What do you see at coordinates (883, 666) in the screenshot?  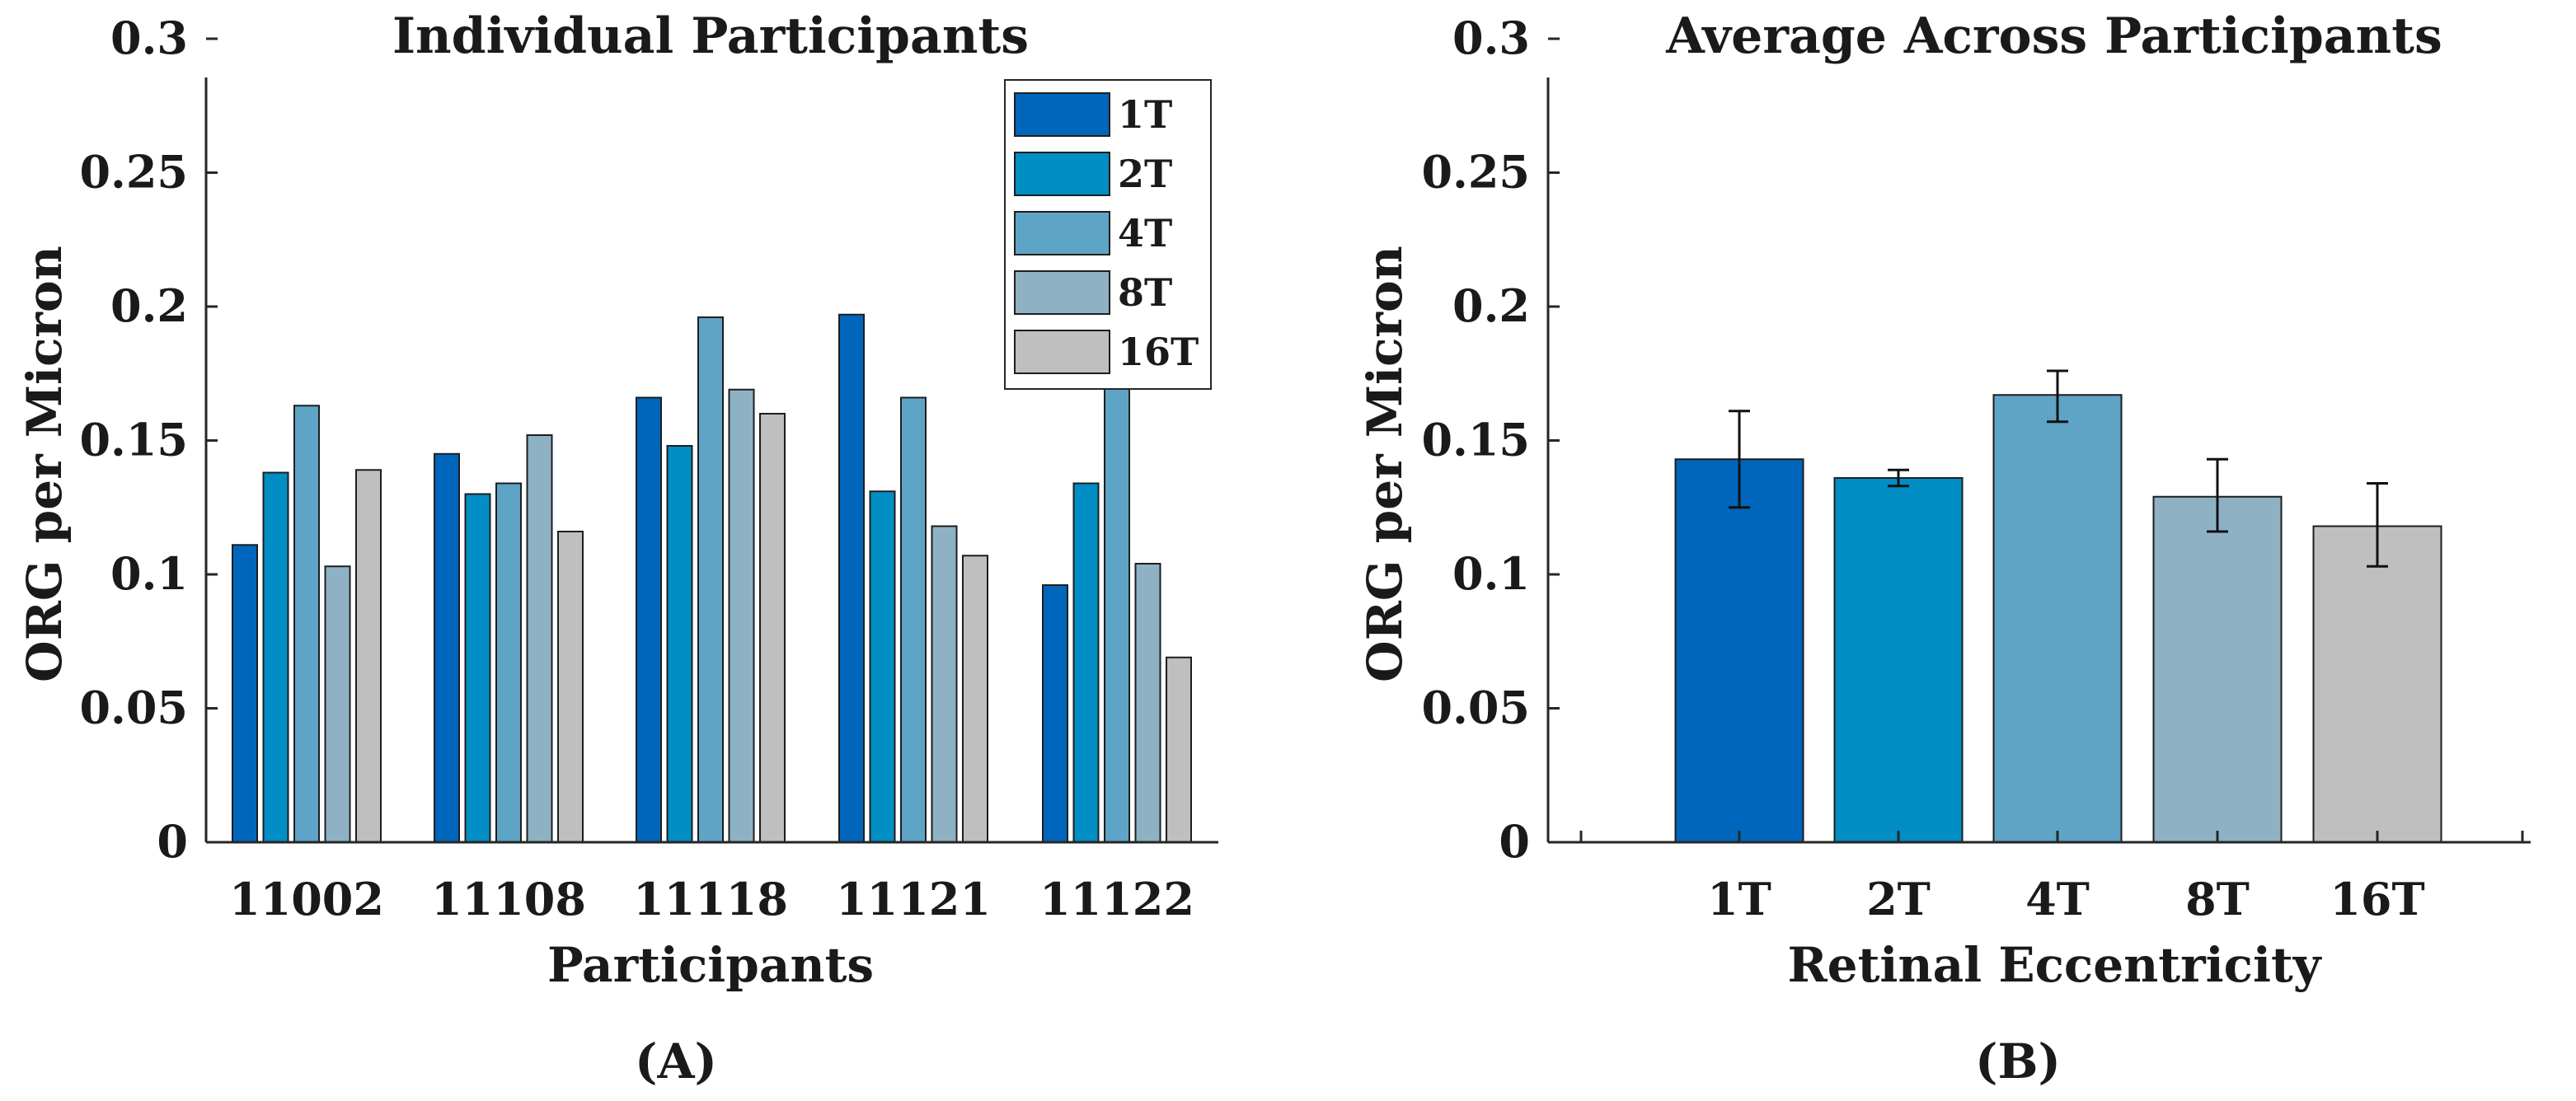 I see `bar-11121-2T` at bounding box center [883, 666].